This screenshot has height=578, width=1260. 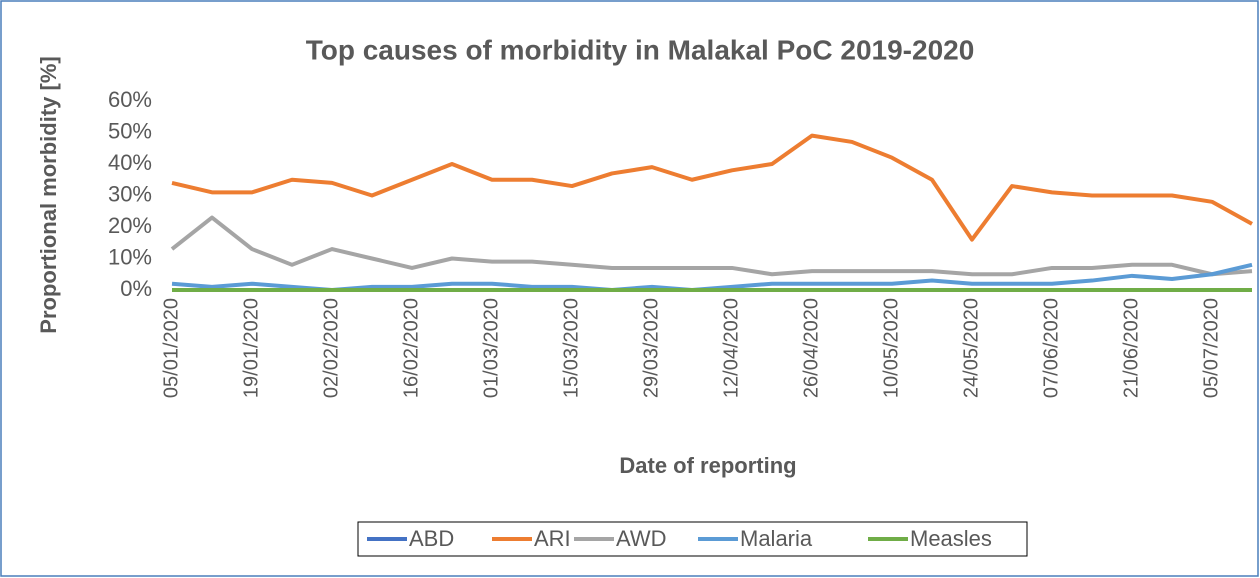 I want to click on y-tick-label: 10%, so click(x=130, y=256).